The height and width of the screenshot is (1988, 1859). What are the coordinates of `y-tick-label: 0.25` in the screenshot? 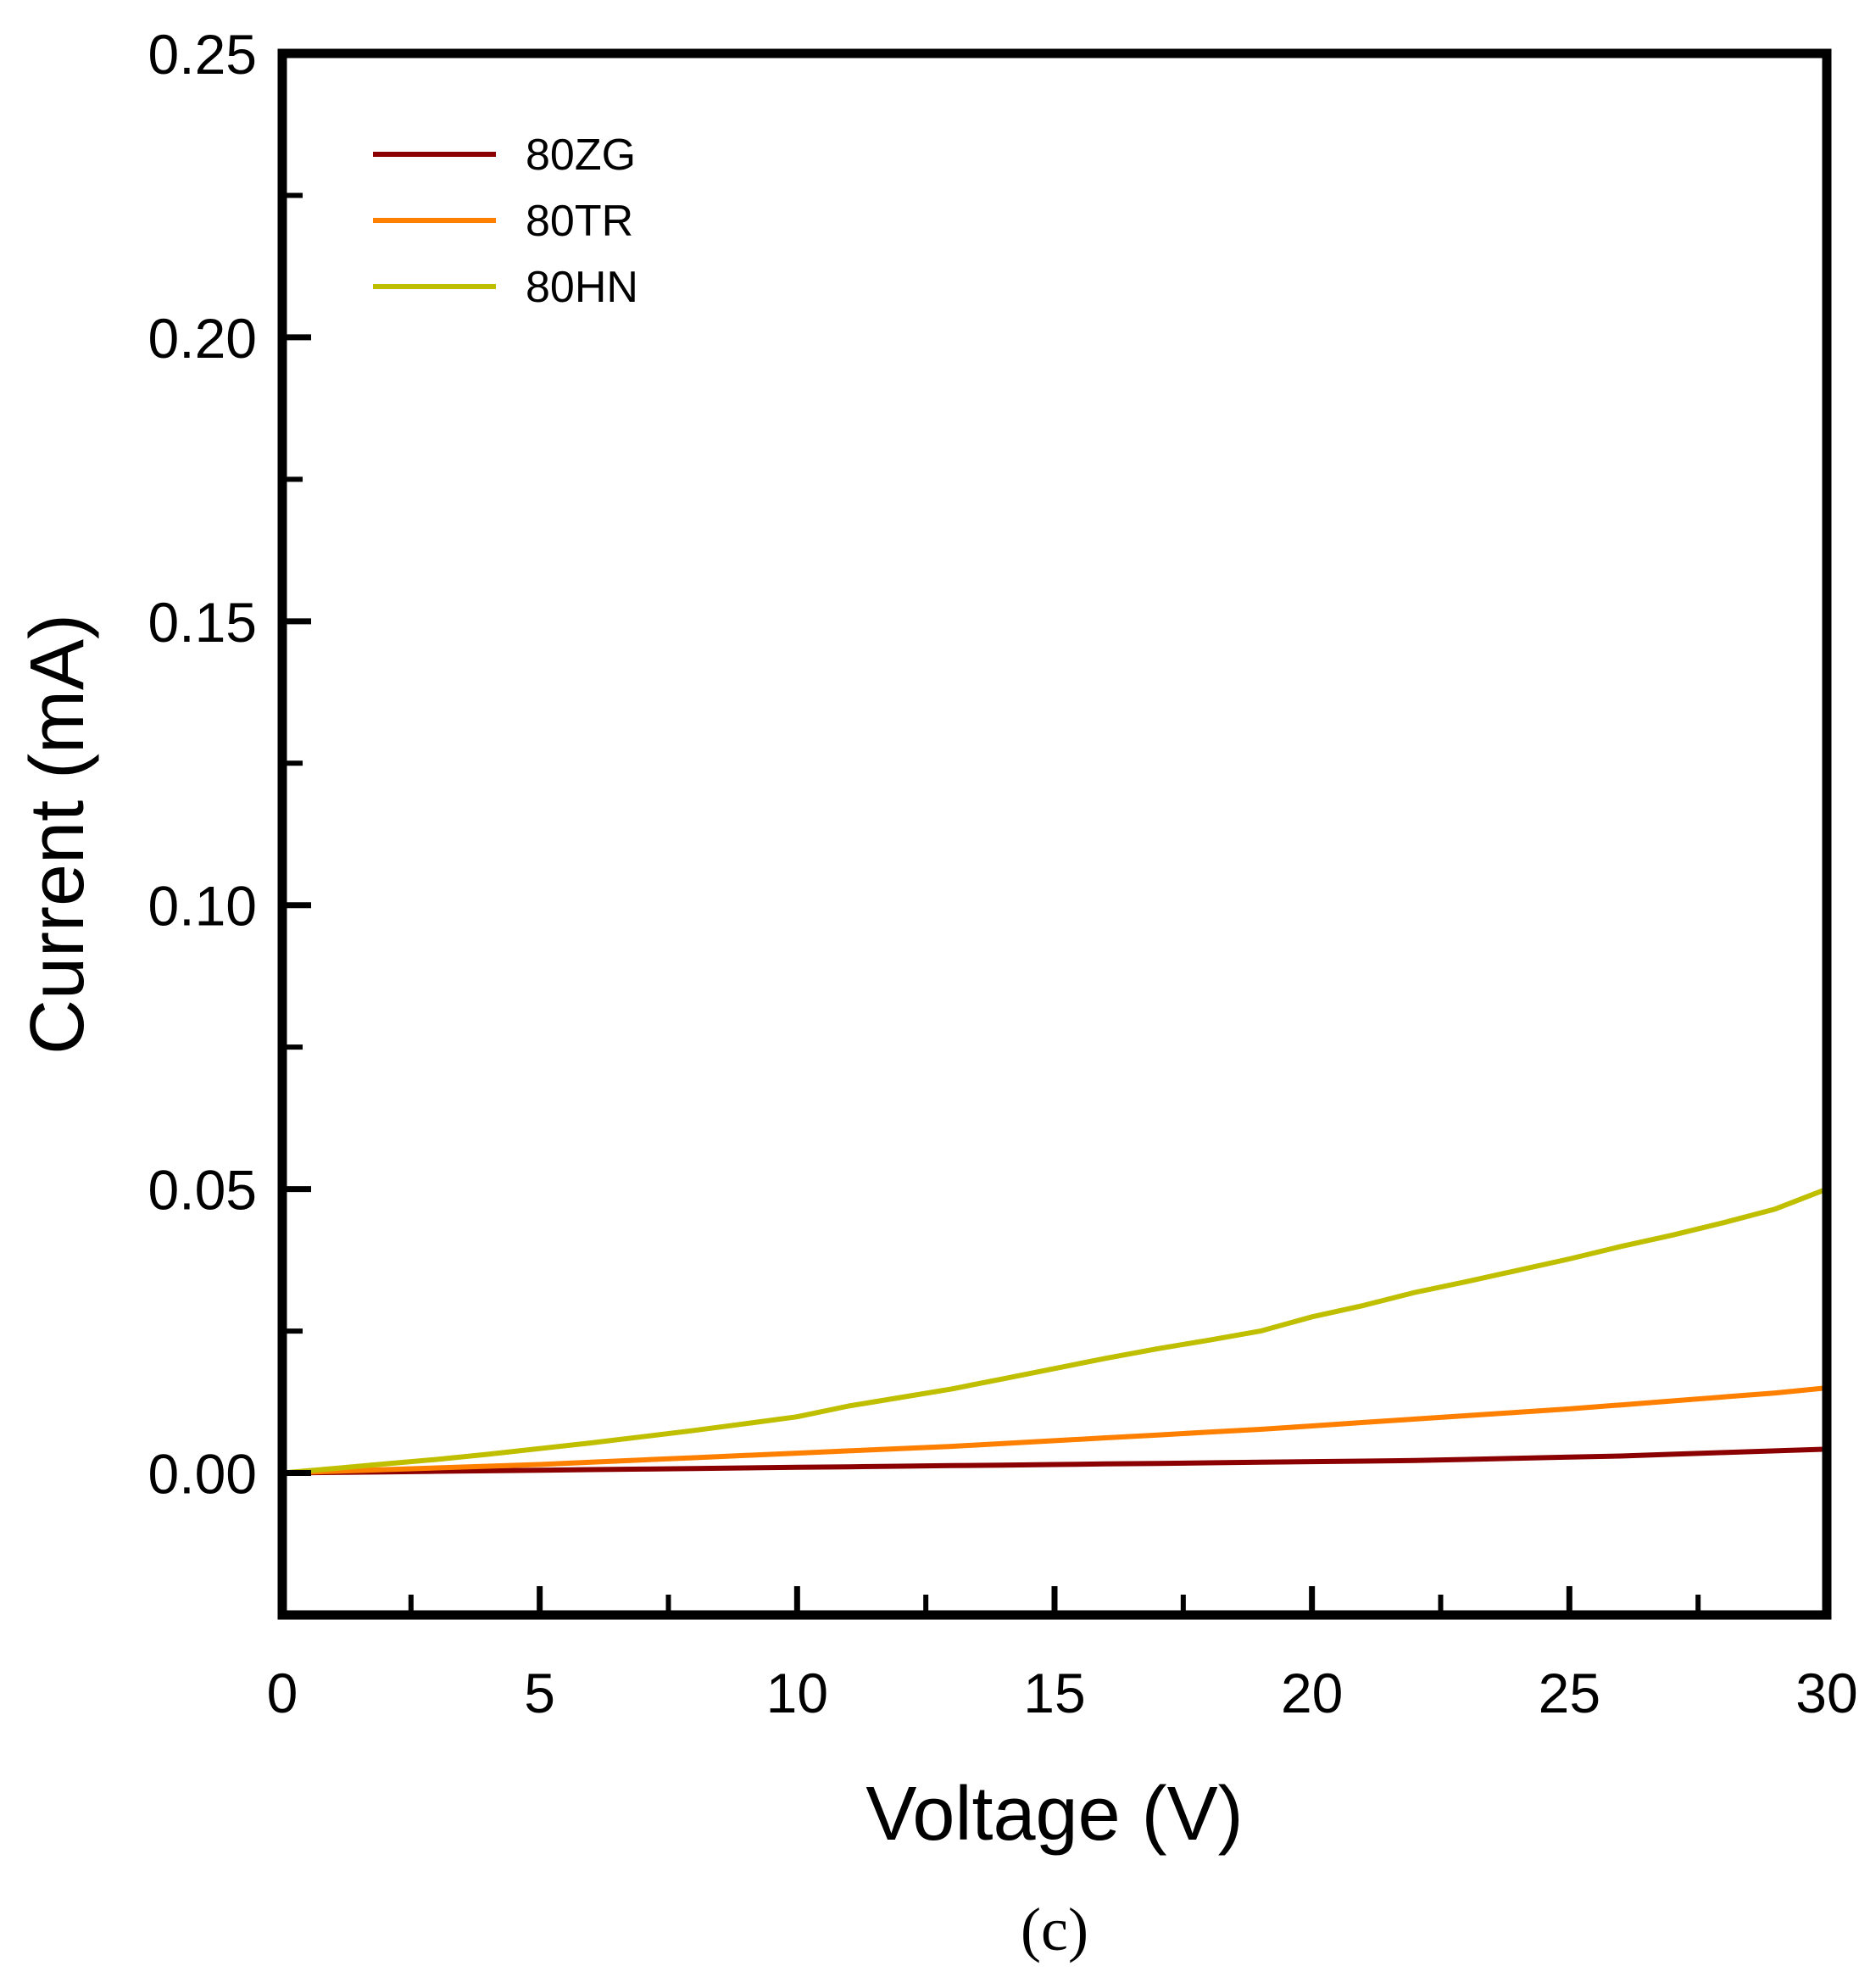 It's located at (202, 54).